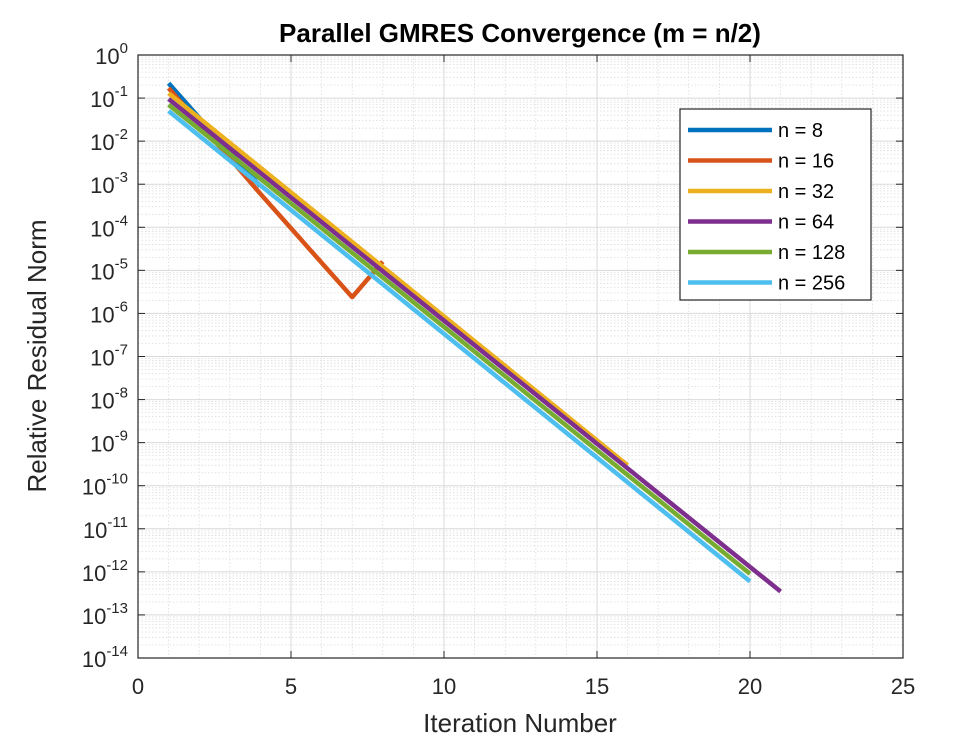 This screenshot has height=748, width=964. I want to click on y-tick-label: 10⁻³, so click(109, 183).